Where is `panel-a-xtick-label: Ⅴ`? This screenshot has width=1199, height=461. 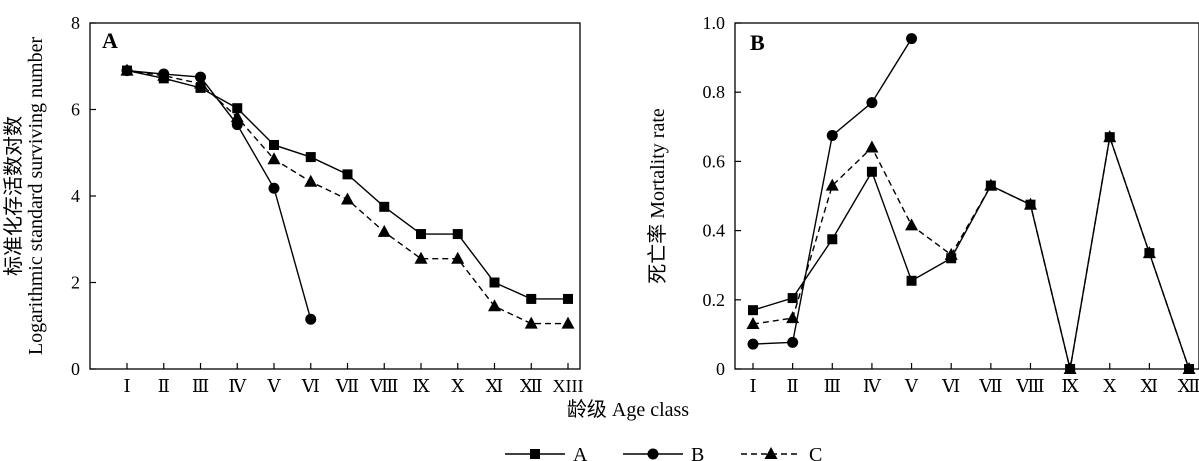
panel-a-xtick-label: Ⅴ is located at coordinates (274, 386).